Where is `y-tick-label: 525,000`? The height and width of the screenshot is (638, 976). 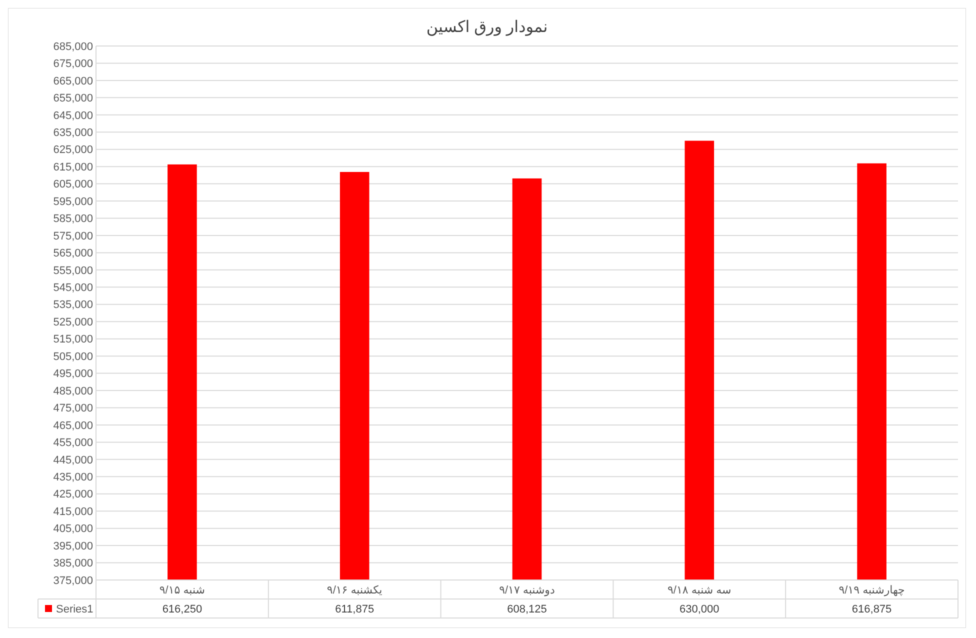
y-tick-label: 525,000 is located at coordinates (73, 322).